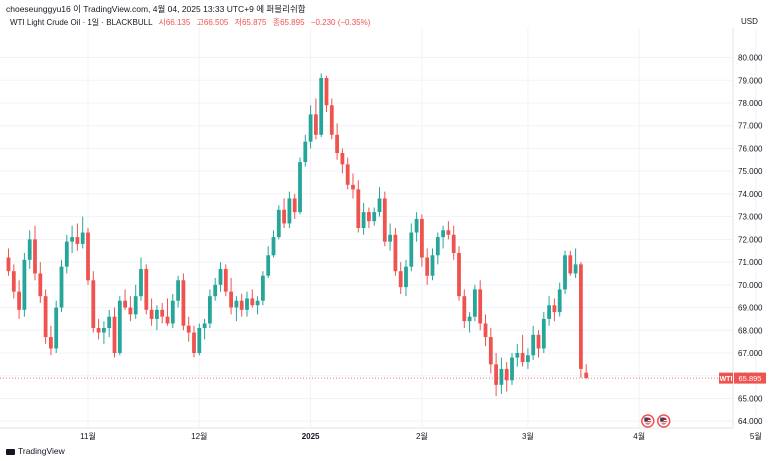  What do you see at coordinates (750, 378) in the screenshot?
I see `price-tag-bg` at bounding box center [750, 378].